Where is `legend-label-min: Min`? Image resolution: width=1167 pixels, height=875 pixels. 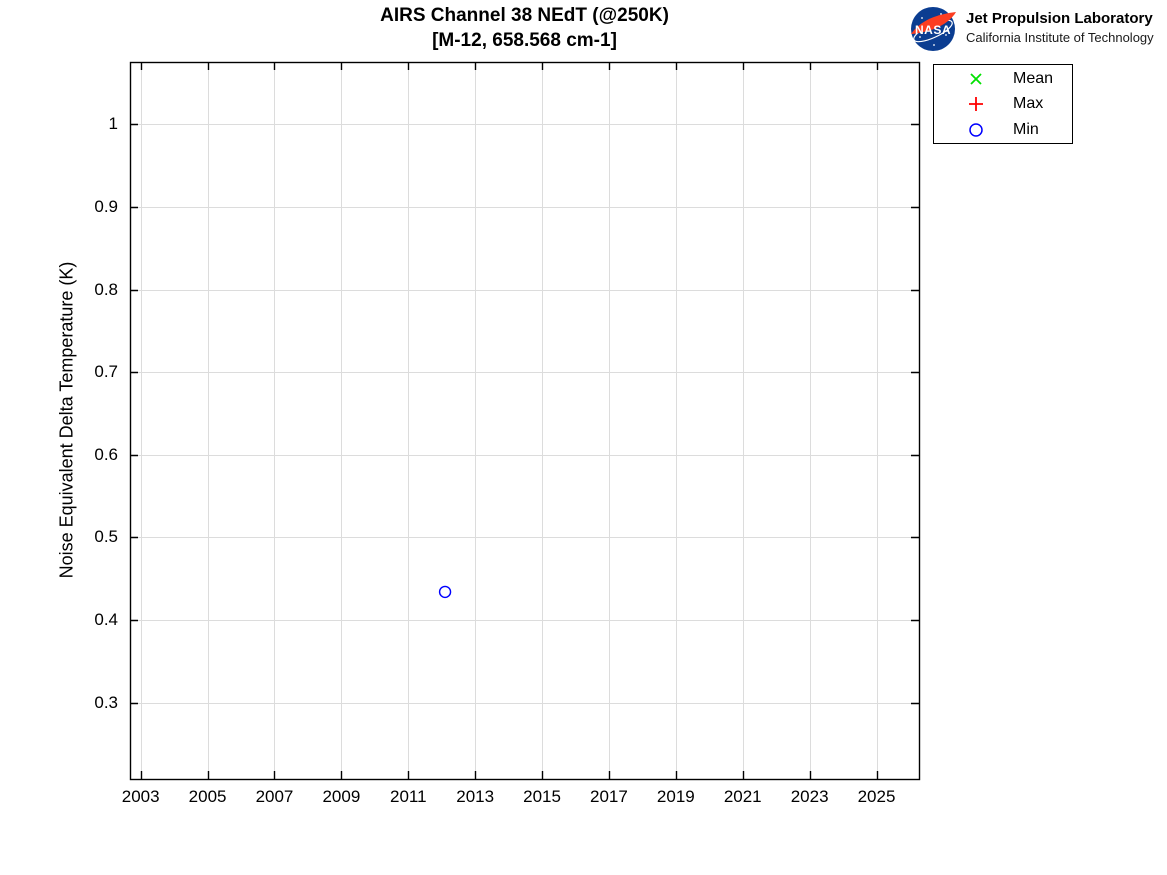 legend-label-min: Min is located at coordinates (1026, 129).